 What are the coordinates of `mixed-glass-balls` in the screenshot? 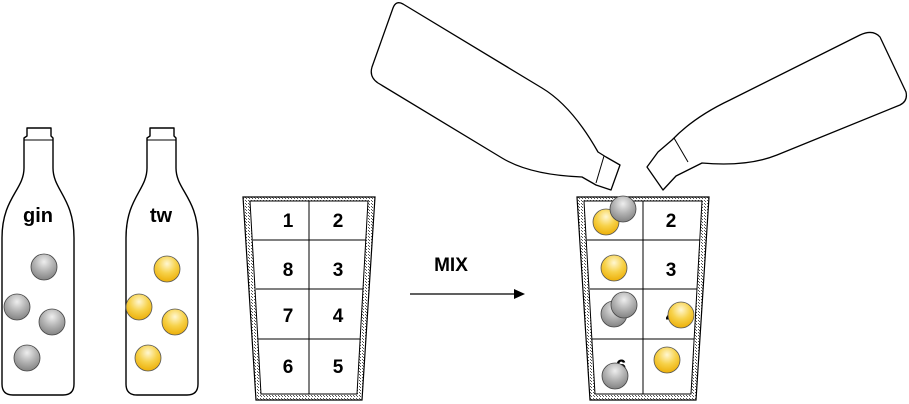 It's located at (643, 292).